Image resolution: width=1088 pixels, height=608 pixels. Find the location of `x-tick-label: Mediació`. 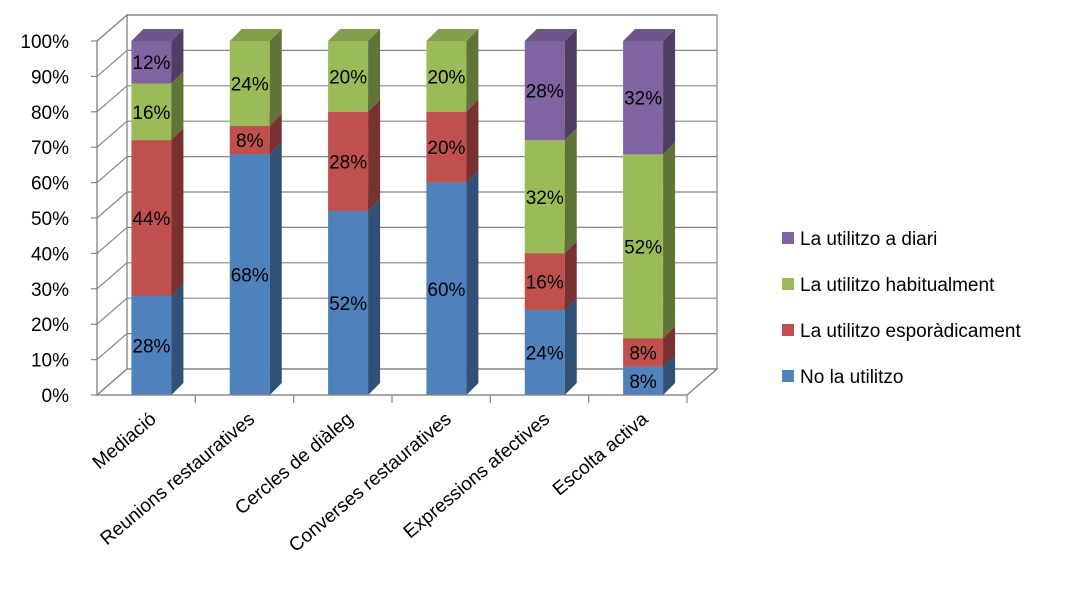

x-tick-label: Mediació is located at coordinates (125, 441).